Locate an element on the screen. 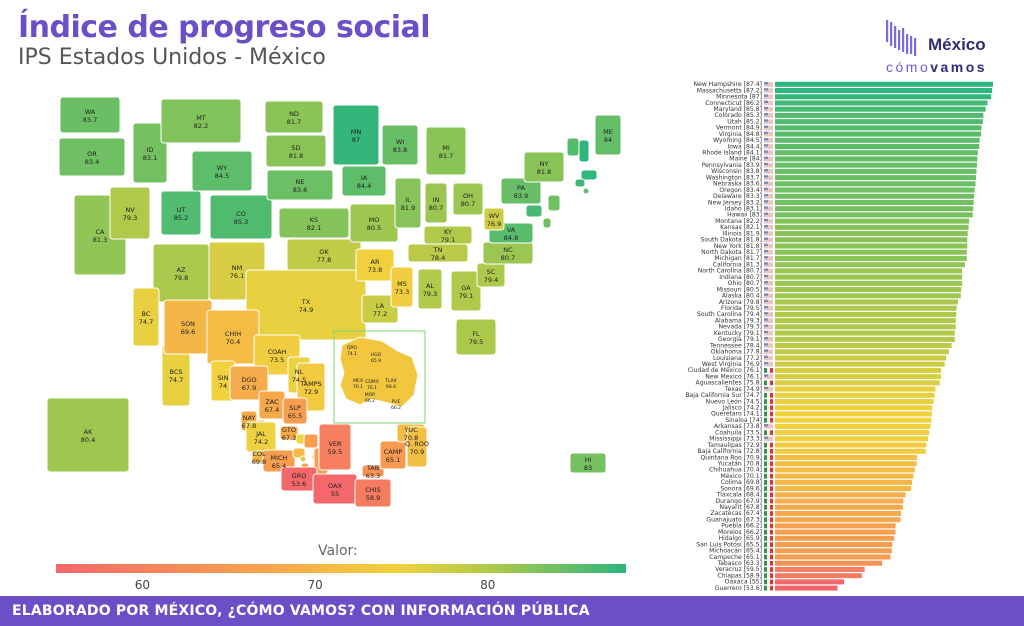 The height and width of the screenshot is (626, 1024). bar-row: Sonora [69.6] is located at coordinates (816, 488).